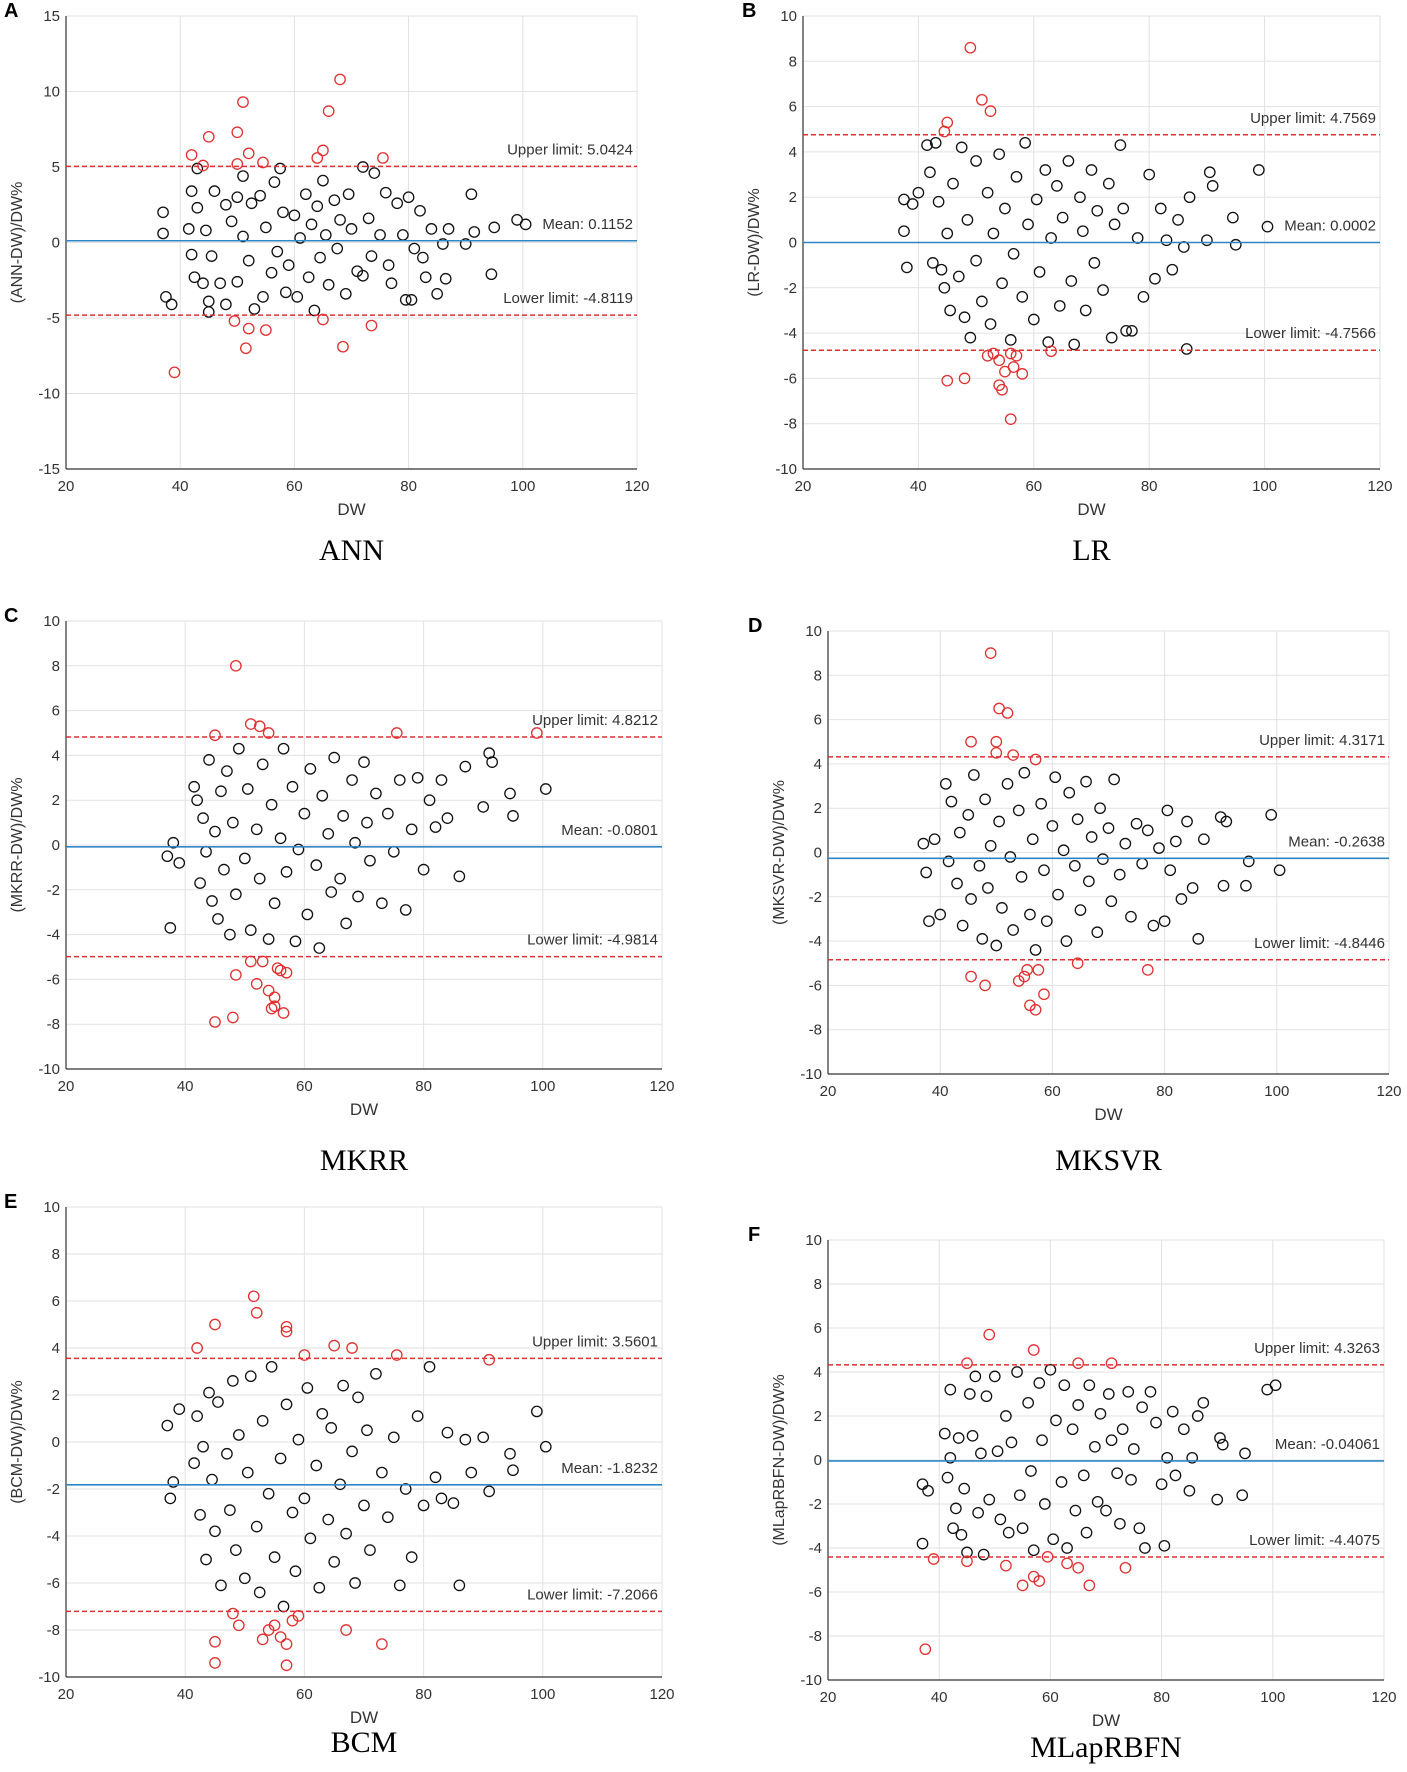 This screenshot has width=1407, height=1772. I want to click on mean-label: Mean: -1.8232, so click(609, 1468).